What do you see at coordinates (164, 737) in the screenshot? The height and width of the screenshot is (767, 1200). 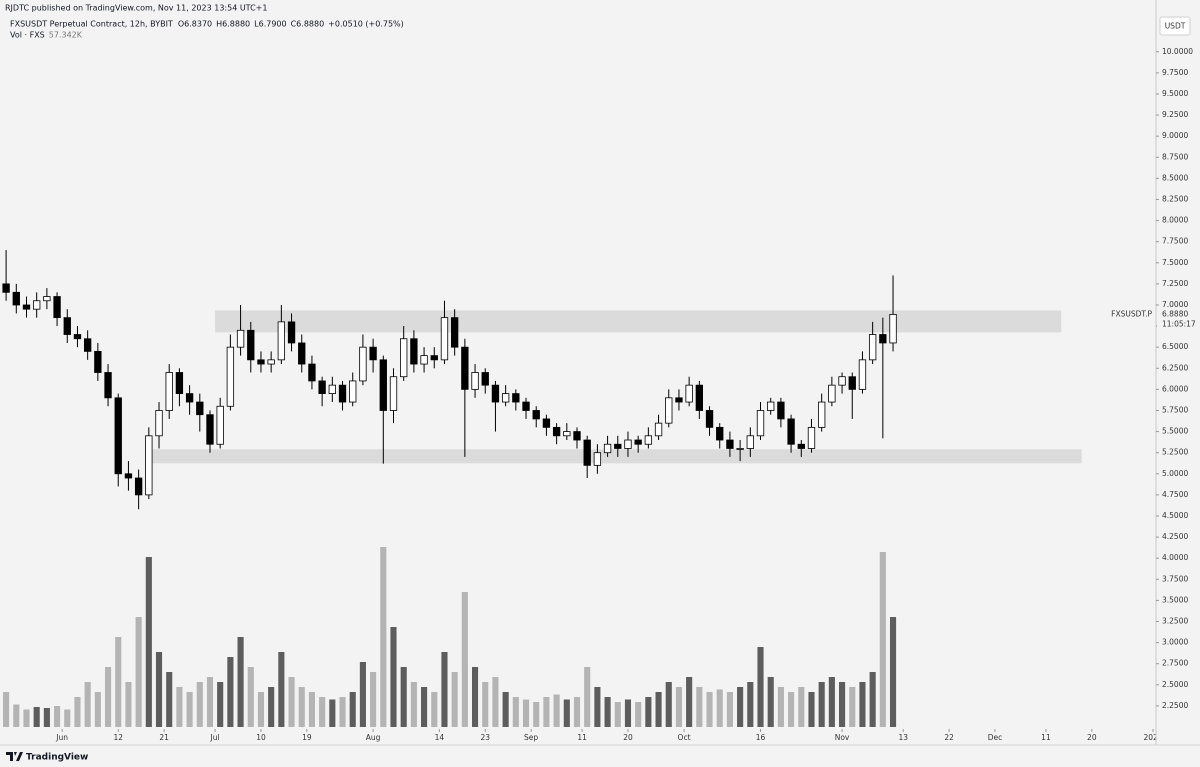 I see `x-tick-label: 21` at bounding box center [164, 737].